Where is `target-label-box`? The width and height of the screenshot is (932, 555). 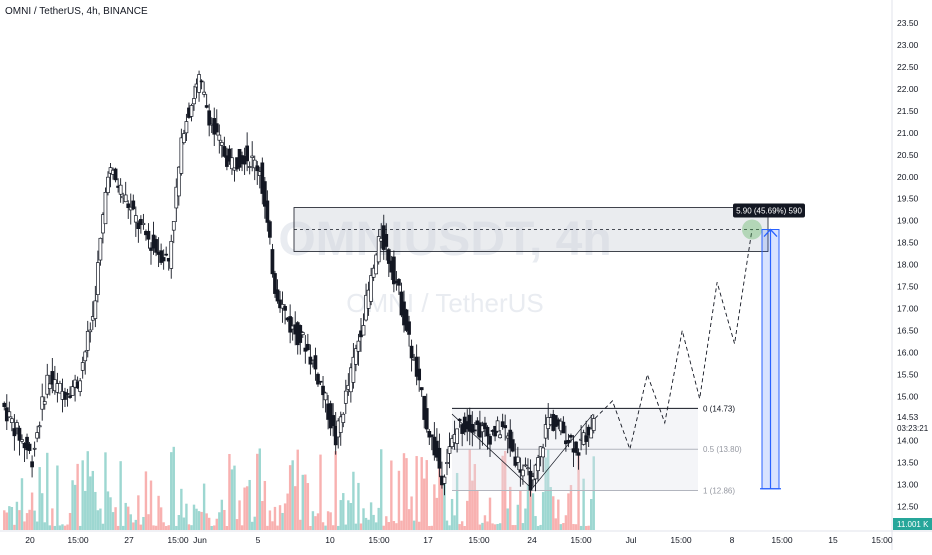 target-label-box is located at coordinates (769, 210).